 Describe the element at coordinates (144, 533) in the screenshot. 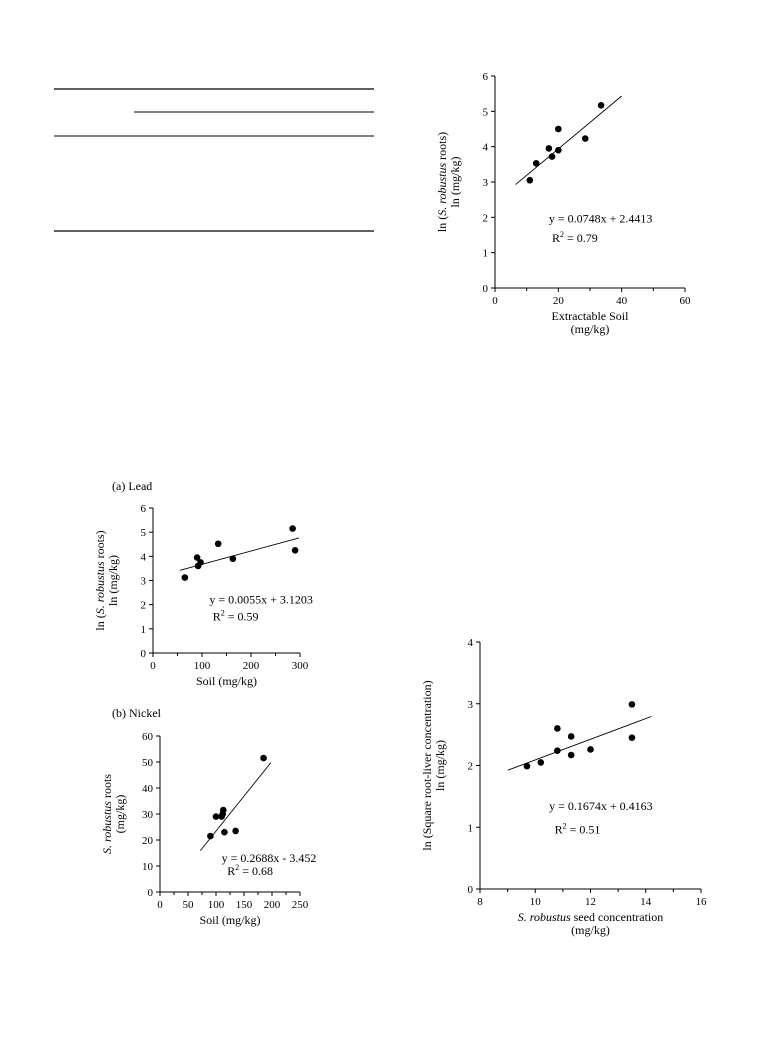

I see `y-tick-label: 5` at that location.